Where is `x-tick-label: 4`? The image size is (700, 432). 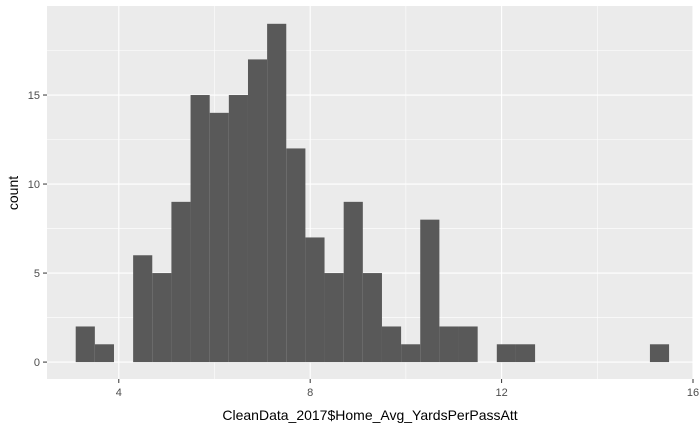 x-tick-label: 4 is located at coordinates (119, 393).